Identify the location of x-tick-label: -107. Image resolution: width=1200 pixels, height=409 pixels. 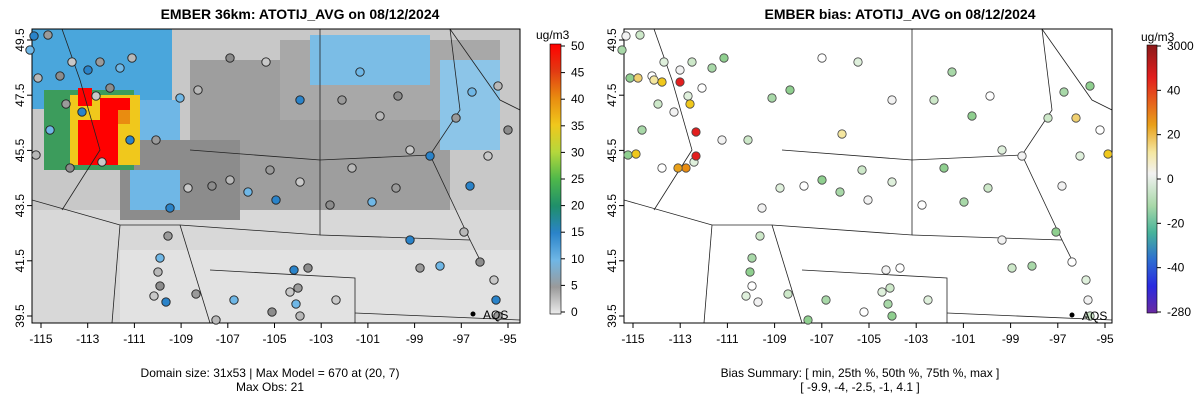
(228, 339).